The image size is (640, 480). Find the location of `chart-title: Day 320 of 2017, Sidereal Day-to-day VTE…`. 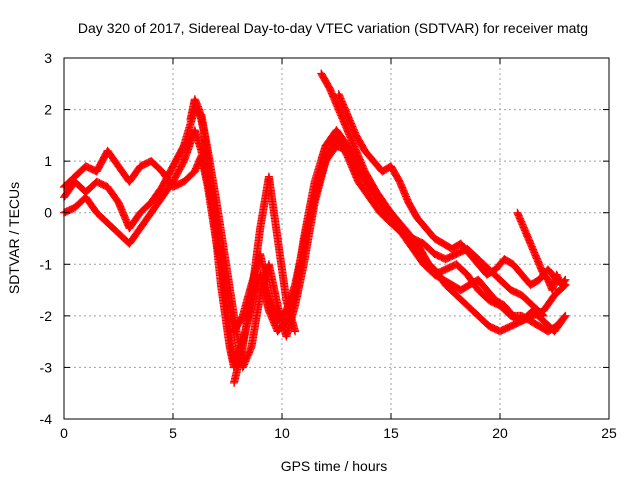

chart-title: Day 320 of 2017, Sidereal Day-to-day VTE… is located at coordinates (333, 28).